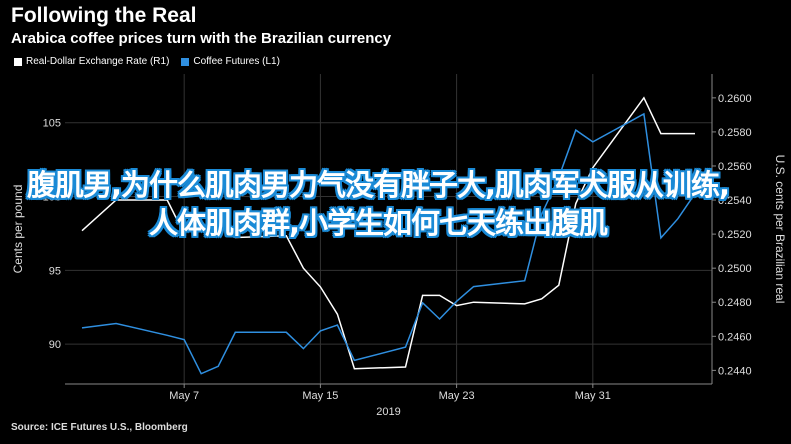 The image size is (791, 444). Describe the element at coordinates (780, 229) in the screenshot. I see `right-axis-label: U.S. cents per Brazilian real` at that location.